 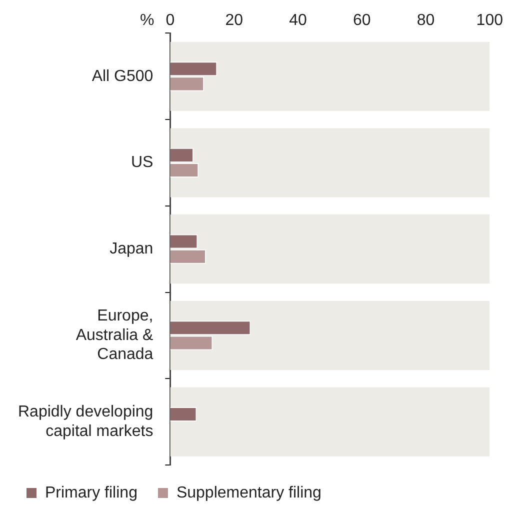 I want to click on x-tick-label: 80, so click(x=425, y=21).